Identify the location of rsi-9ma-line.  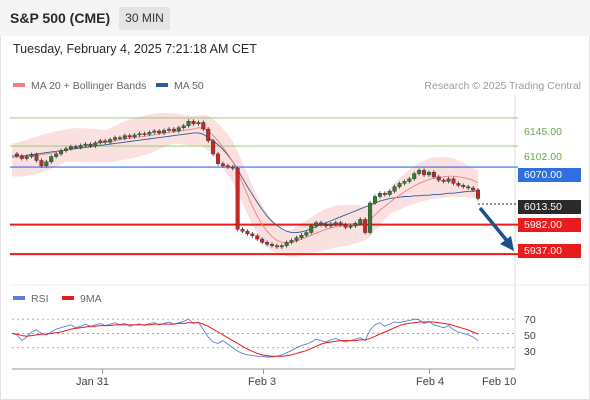
(245, 339).